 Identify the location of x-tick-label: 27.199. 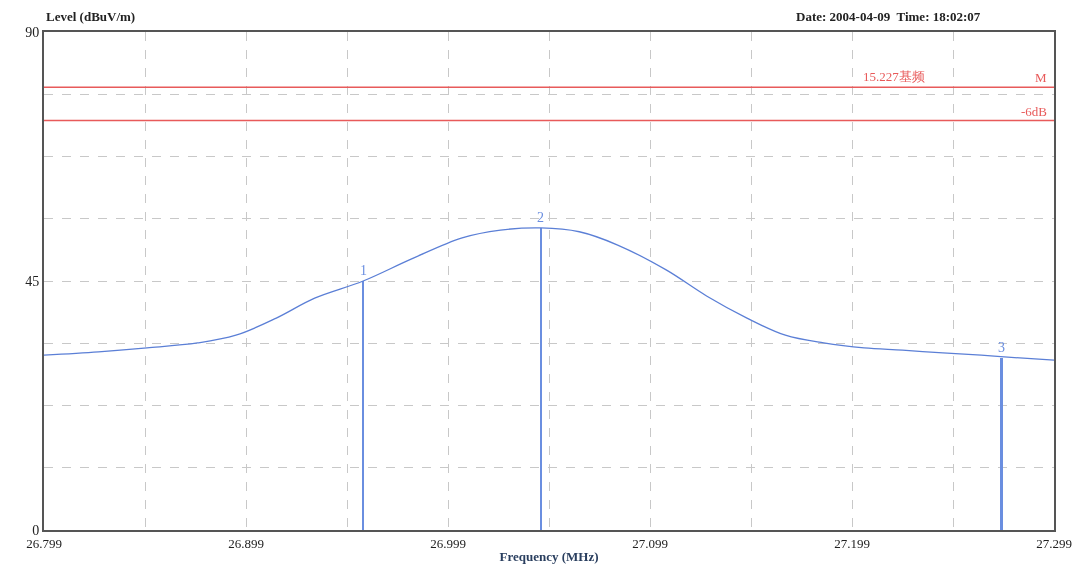
(852, 543).